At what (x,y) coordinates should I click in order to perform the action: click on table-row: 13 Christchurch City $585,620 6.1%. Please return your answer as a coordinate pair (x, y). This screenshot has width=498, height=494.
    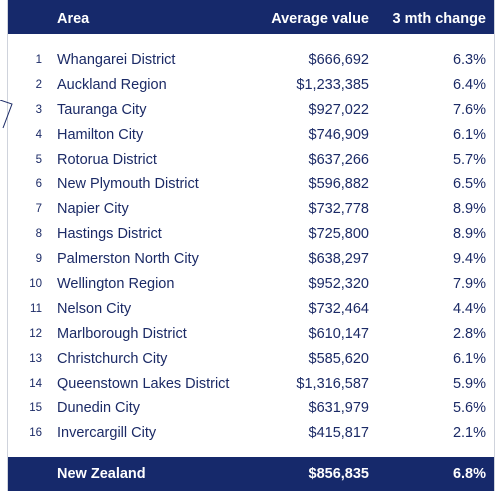
    Looking at the image, I should click on (251, 359).